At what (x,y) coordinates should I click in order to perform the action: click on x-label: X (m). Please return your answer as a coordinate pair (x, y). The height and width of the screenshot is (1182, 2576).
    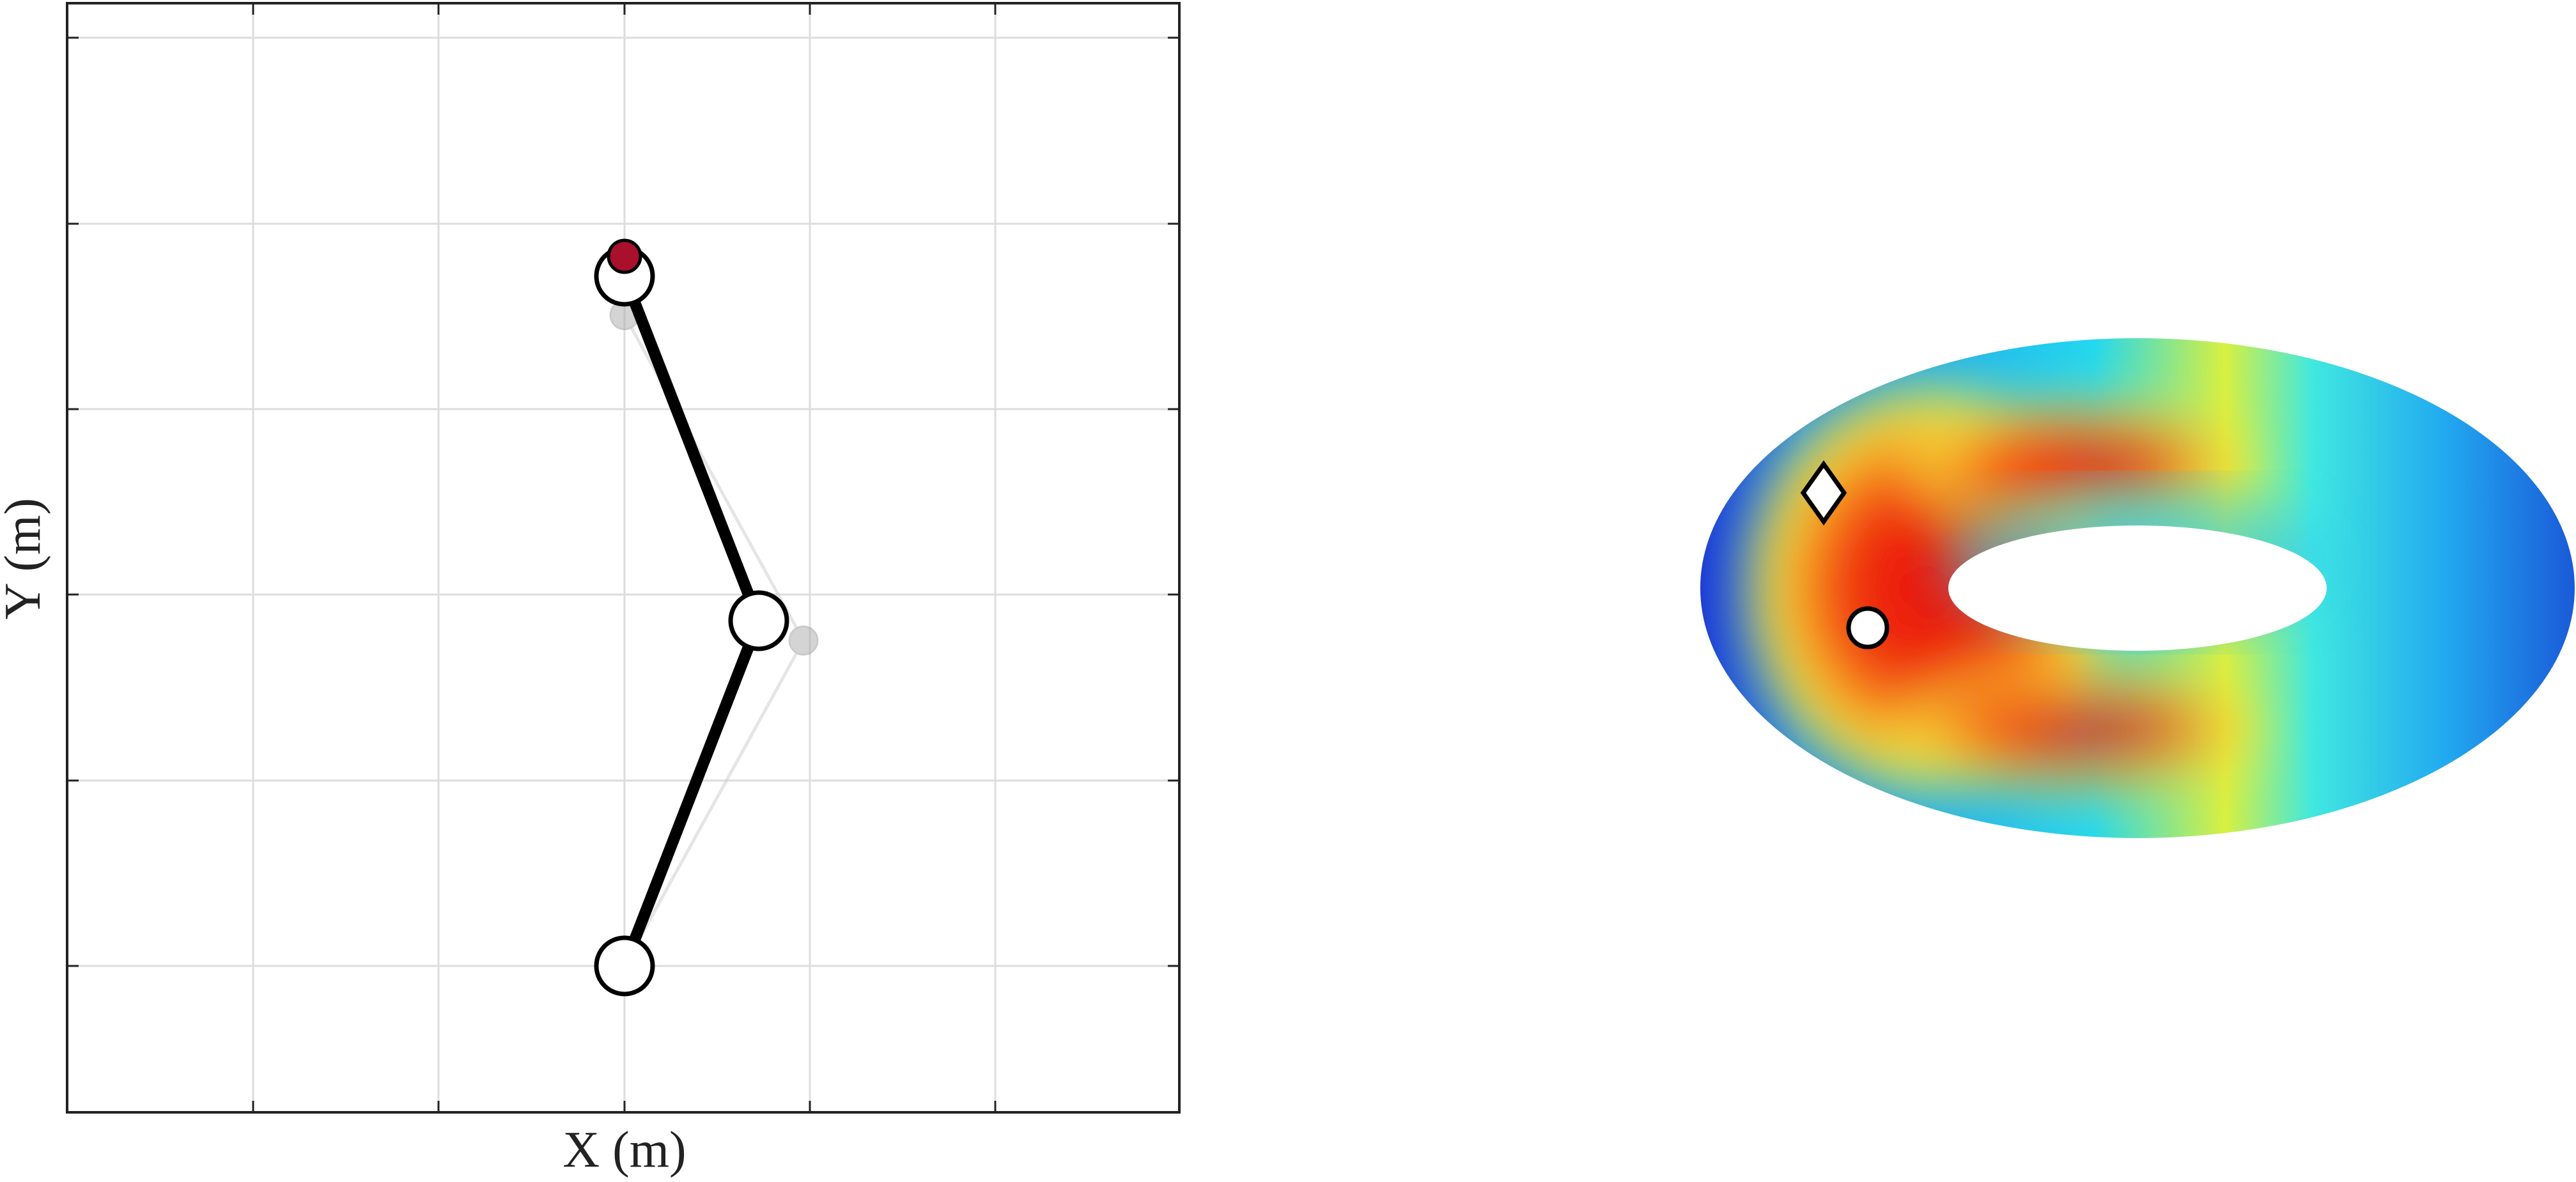
    Looking at the image, I should click on (624, 1150).